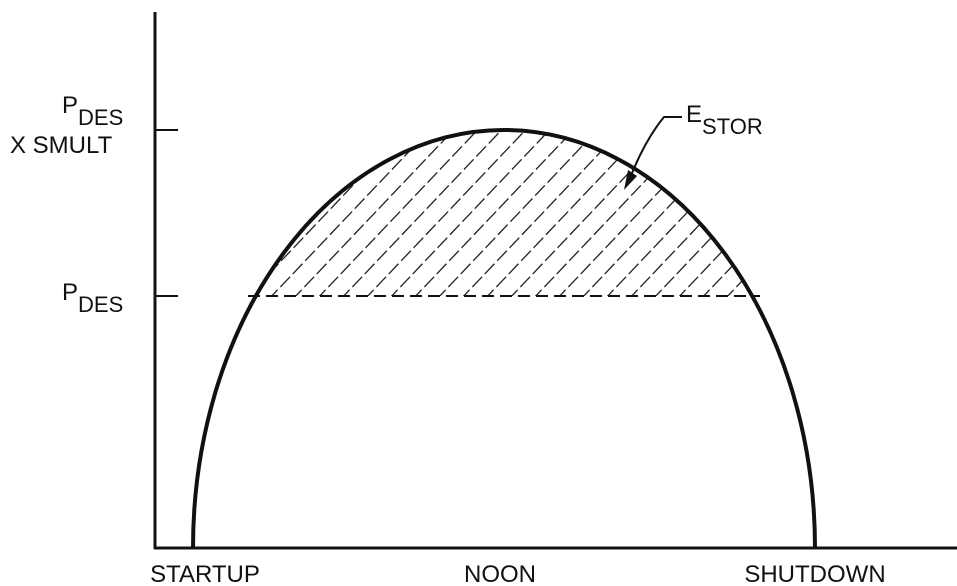 Image resolution: width=957 pixels, height=586 pixels. Describe the element at coordinates (724, 120) in the screenshot. I see `annotation: ESTOR` at that location.